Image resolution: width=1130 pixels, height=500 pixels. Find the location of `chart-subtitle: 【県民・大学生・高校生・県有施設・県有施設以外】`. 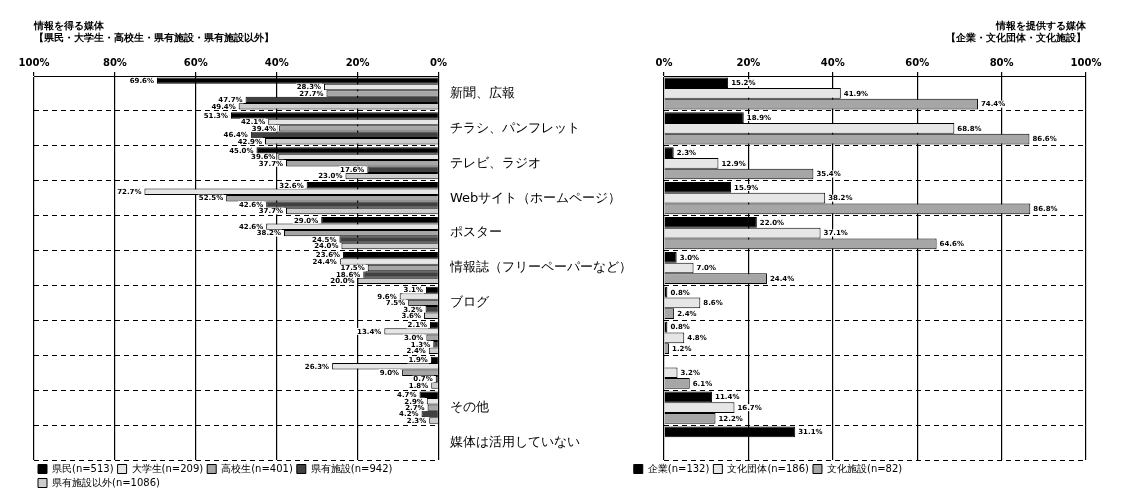

chart-subtitle: 【県民・大学生・高校生・県有施設・県有施設以外】 is located at coordinates (154, 37).